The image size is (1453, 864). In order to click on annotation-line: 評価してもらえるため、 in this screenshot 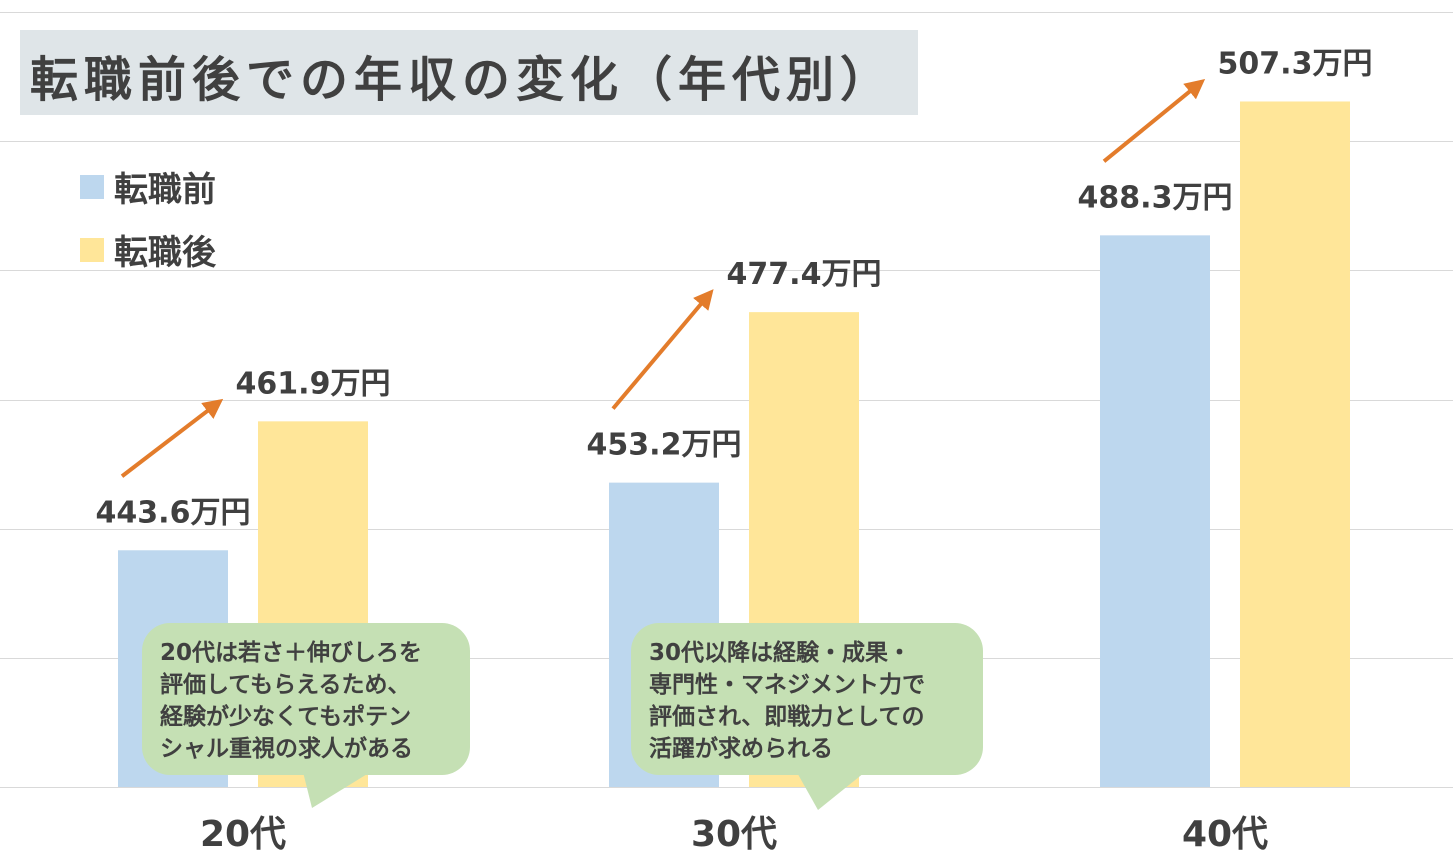, I will do `click(285, 685)`.